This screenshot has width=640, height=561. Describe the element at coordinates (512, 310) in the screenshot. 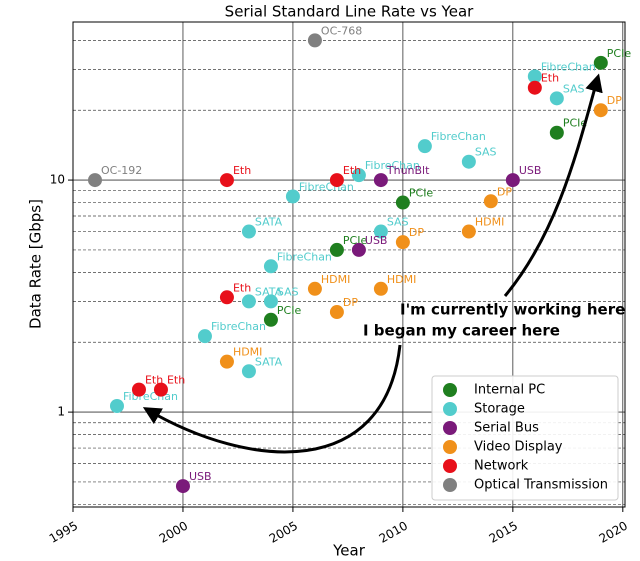

I see `annotation: I'm currently working here` at that location.